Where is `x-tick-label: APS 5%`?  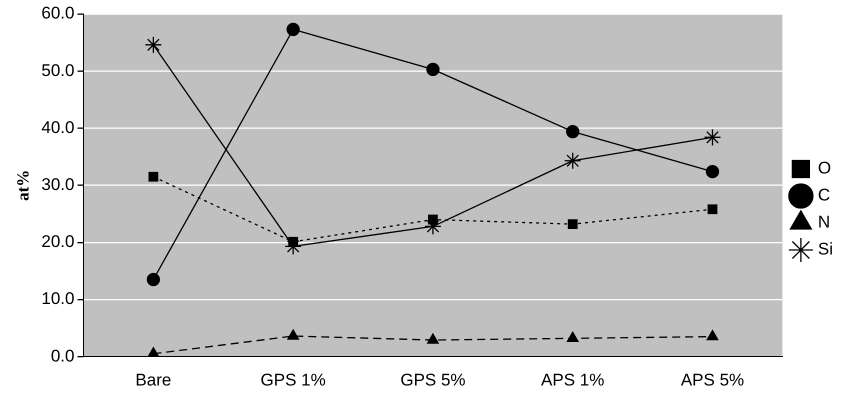
x-tick-label: APS 5% is located at coordinates (712, 380).